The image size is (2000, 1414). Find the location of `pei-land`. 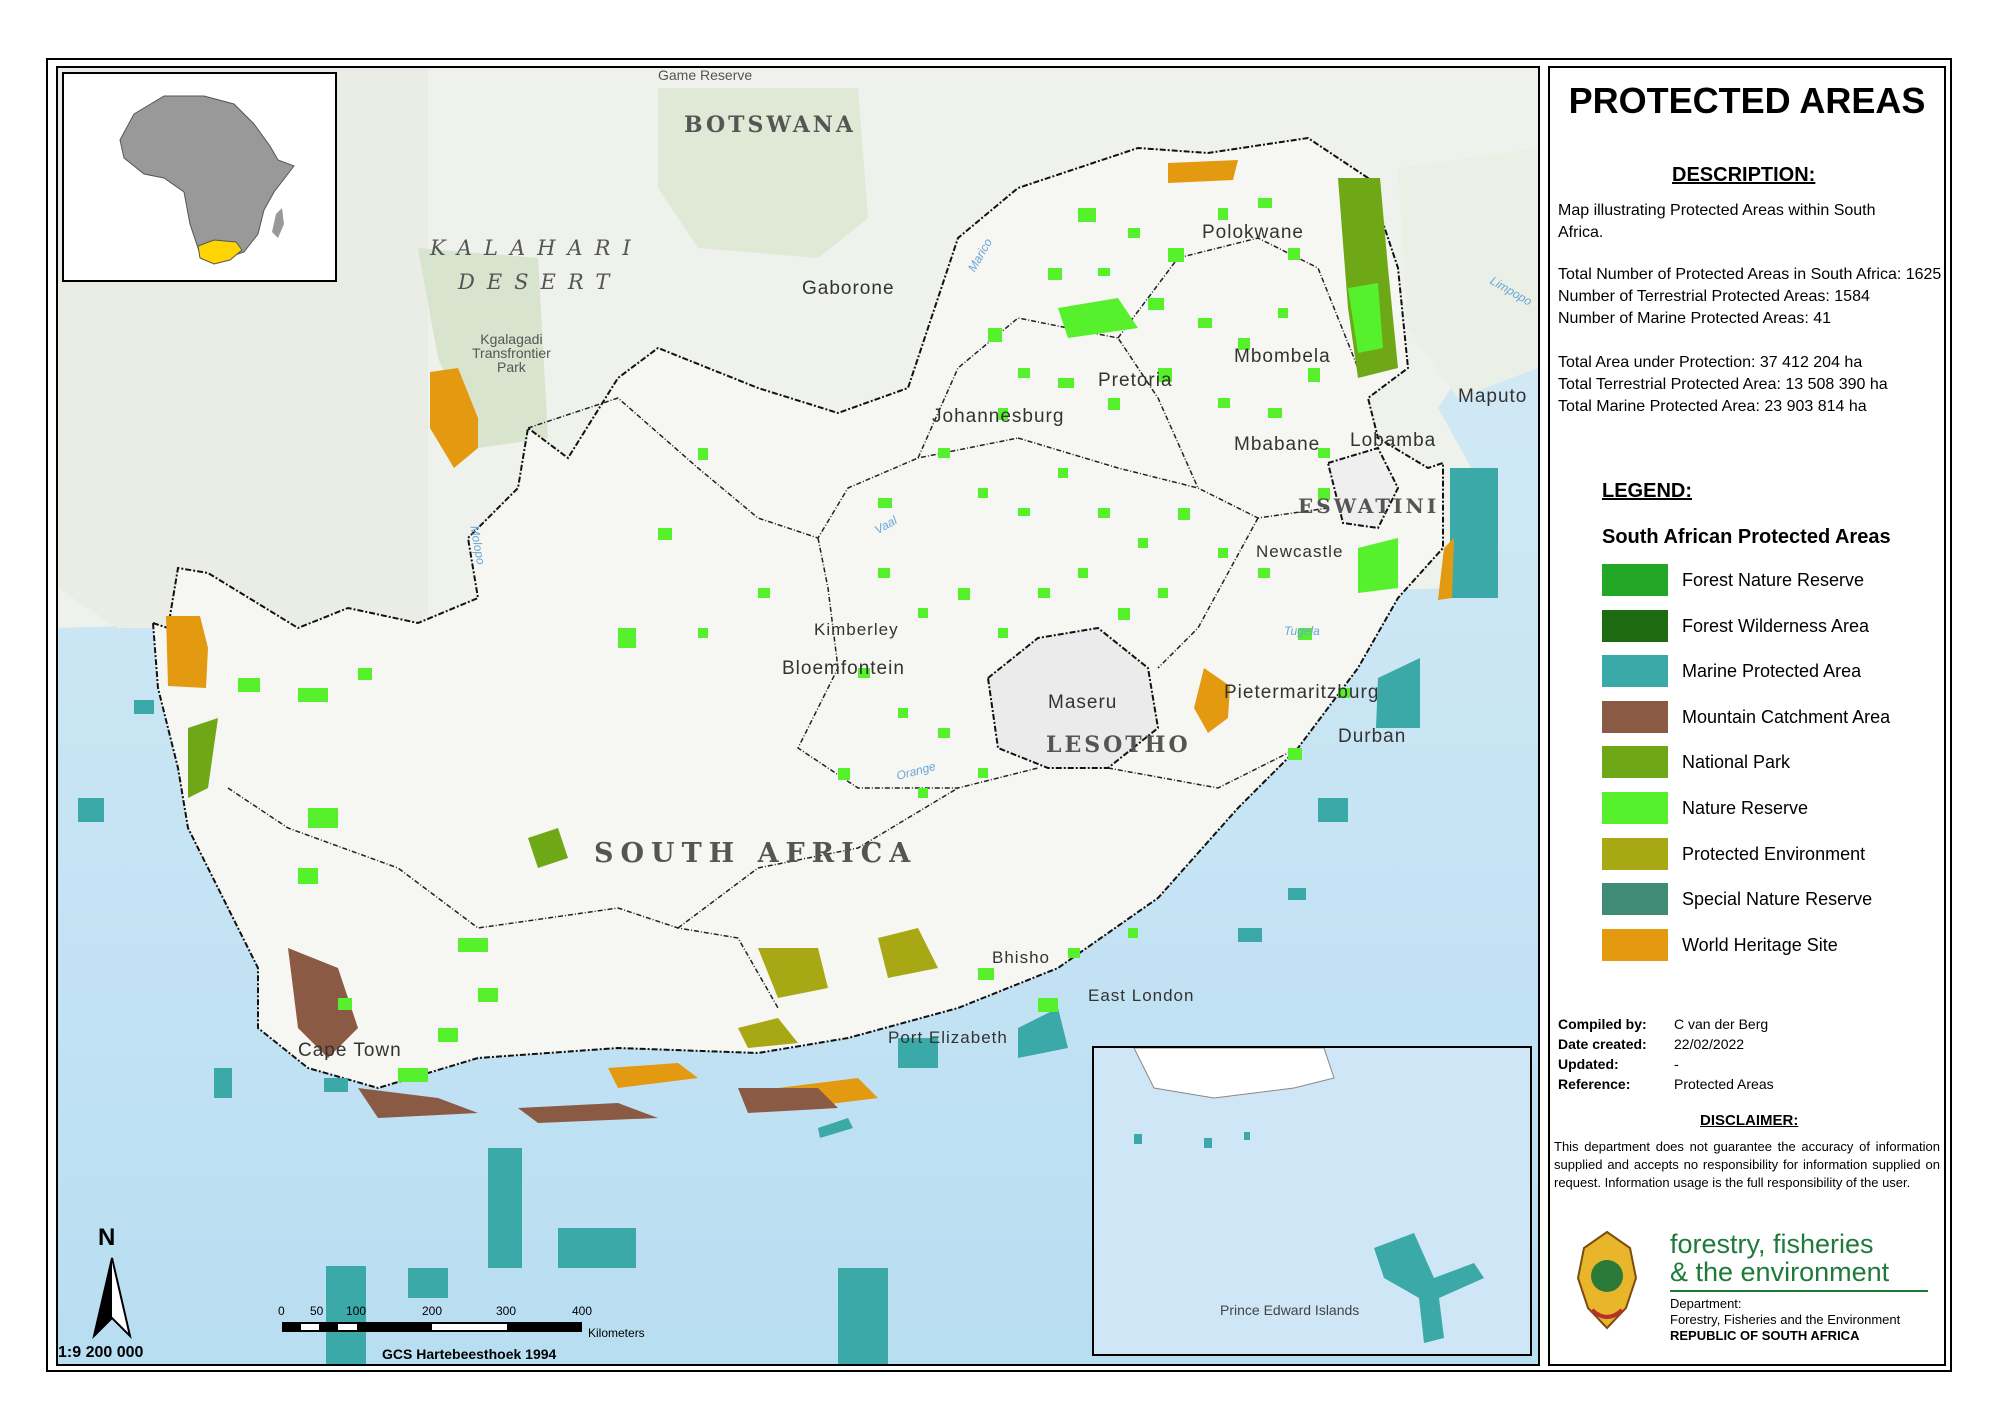

pei-land is located at coordinates (1234, 1073).